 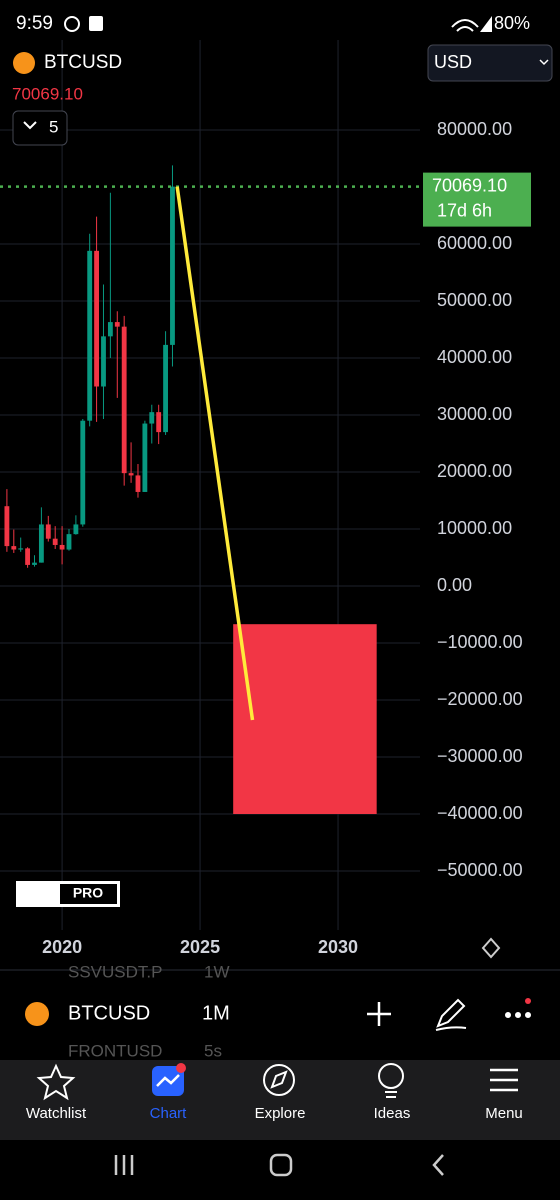 I want to click on toolbar-symbol: BTCUSD, so click(x=109, y=1013).